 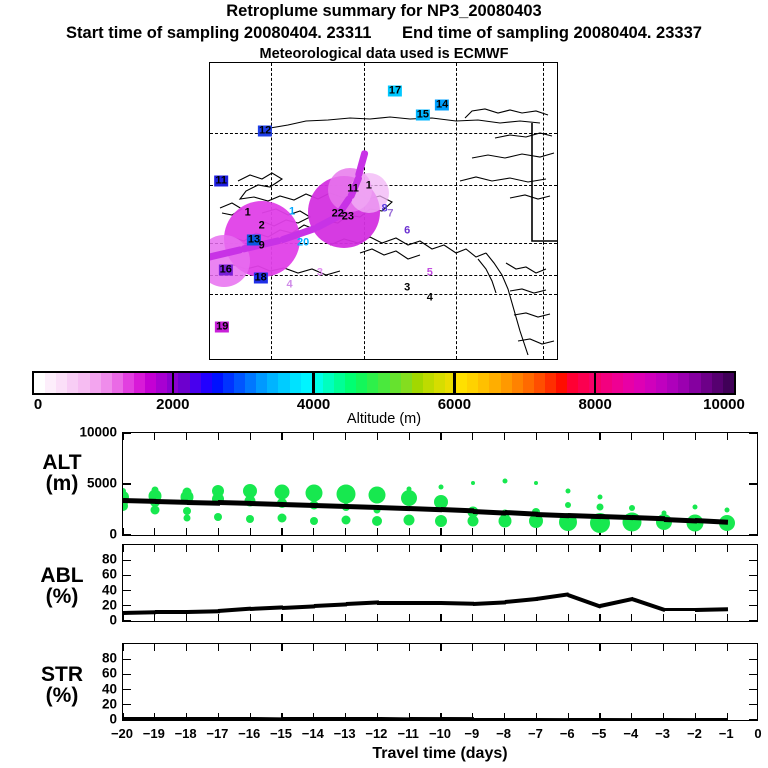 I want to click on x-tick-top--14, so click(x=314, y=436).